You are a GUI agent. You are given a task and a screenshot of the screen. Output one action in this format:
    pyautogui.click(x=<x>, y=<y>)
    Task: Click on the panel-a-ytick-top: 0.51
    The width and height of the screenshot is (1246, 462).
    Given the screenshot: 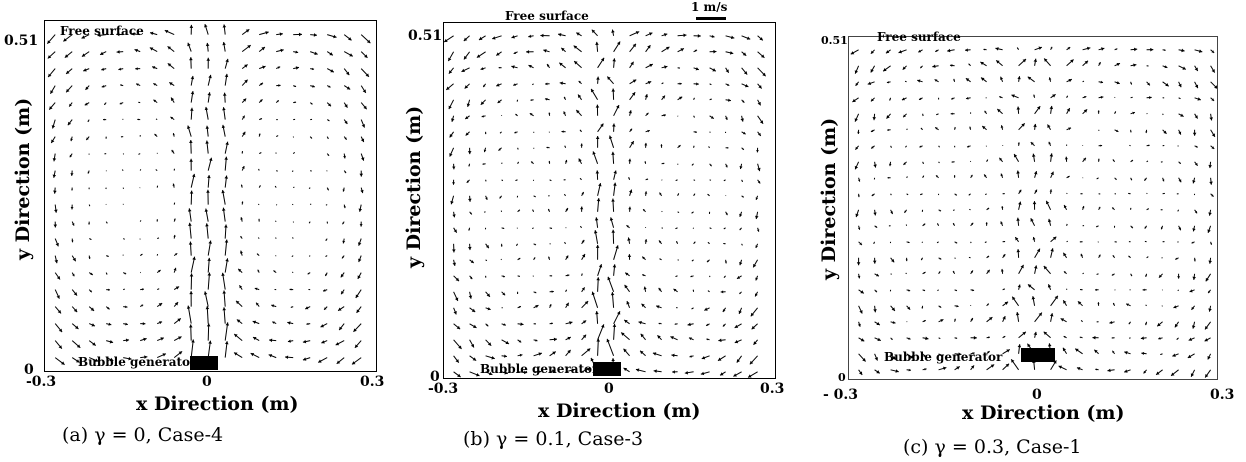 What is the action you would take?
    pyautogui.click(x=21, y=41)
    